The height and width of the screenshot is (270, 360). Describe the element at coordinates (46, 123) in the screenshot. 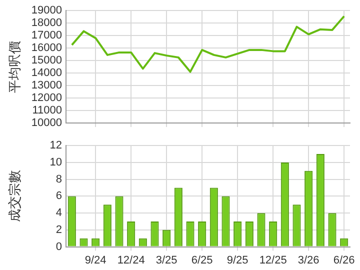

I see `y-tick-label: 10000` at that location.